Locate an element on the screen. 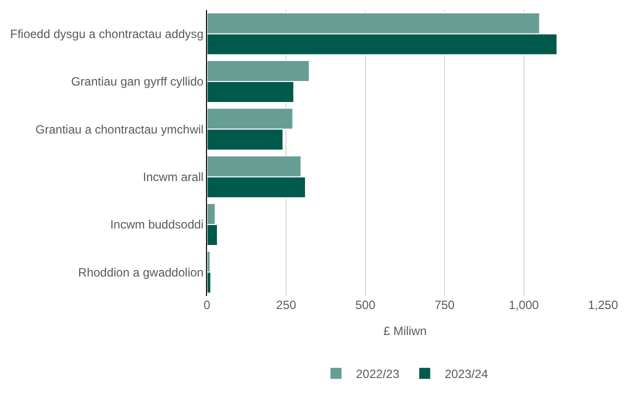 Image resolution: width=633 pixels, height=398 pixels. y-tick-label: Ffioedd dysgu a chontractau addysg is located at coordinates (107, 34).